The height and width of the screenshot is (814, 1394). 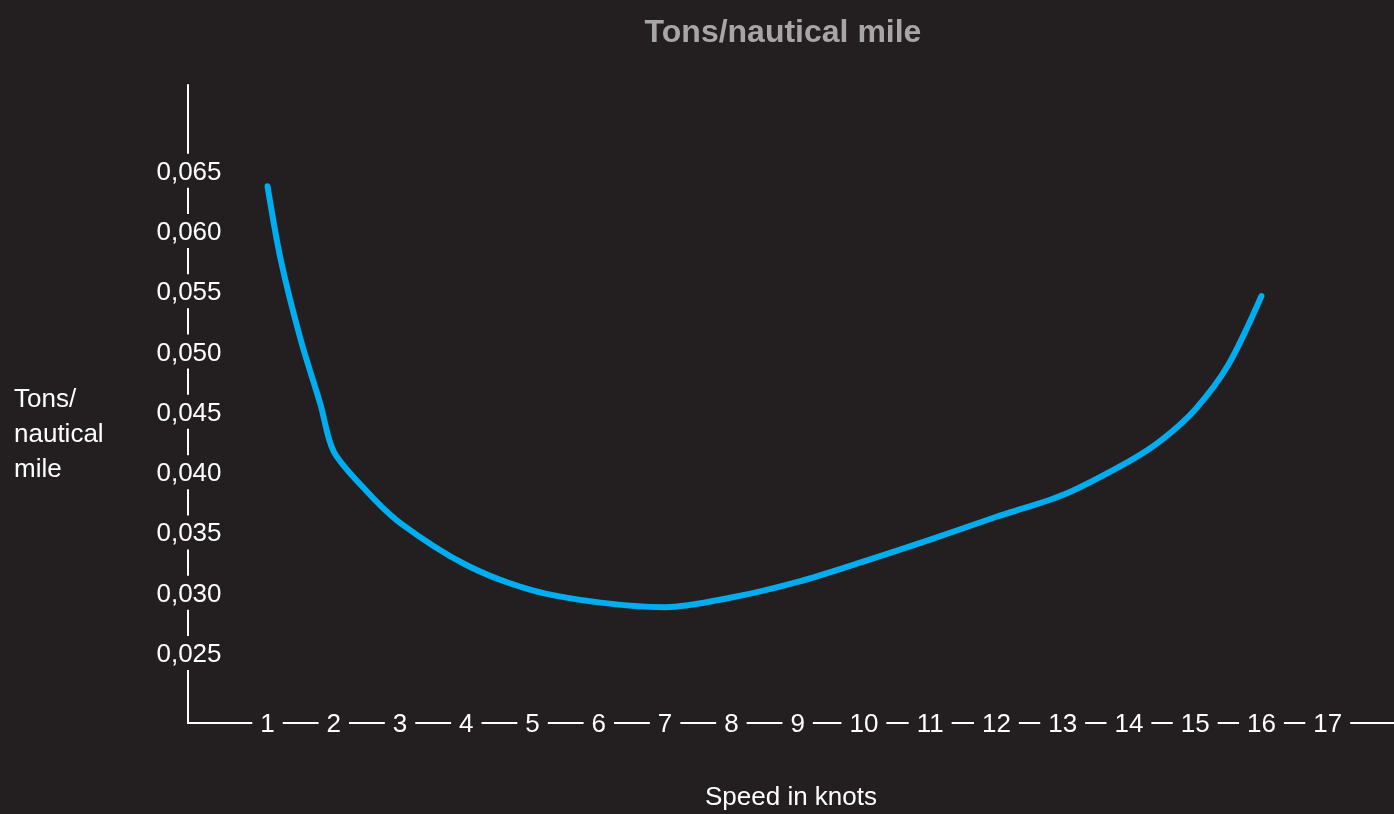 What do you see at coordinates (599, 723) in the screenshot?
I see `x-tick-label: 6` at bounding box center [599, 723].